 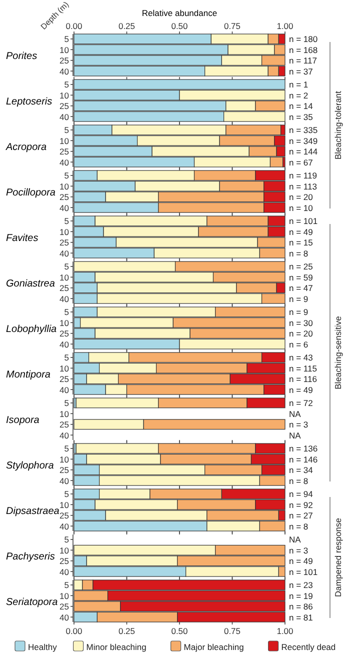 I want to click on text: n = 115, so click(x=303, y=368).